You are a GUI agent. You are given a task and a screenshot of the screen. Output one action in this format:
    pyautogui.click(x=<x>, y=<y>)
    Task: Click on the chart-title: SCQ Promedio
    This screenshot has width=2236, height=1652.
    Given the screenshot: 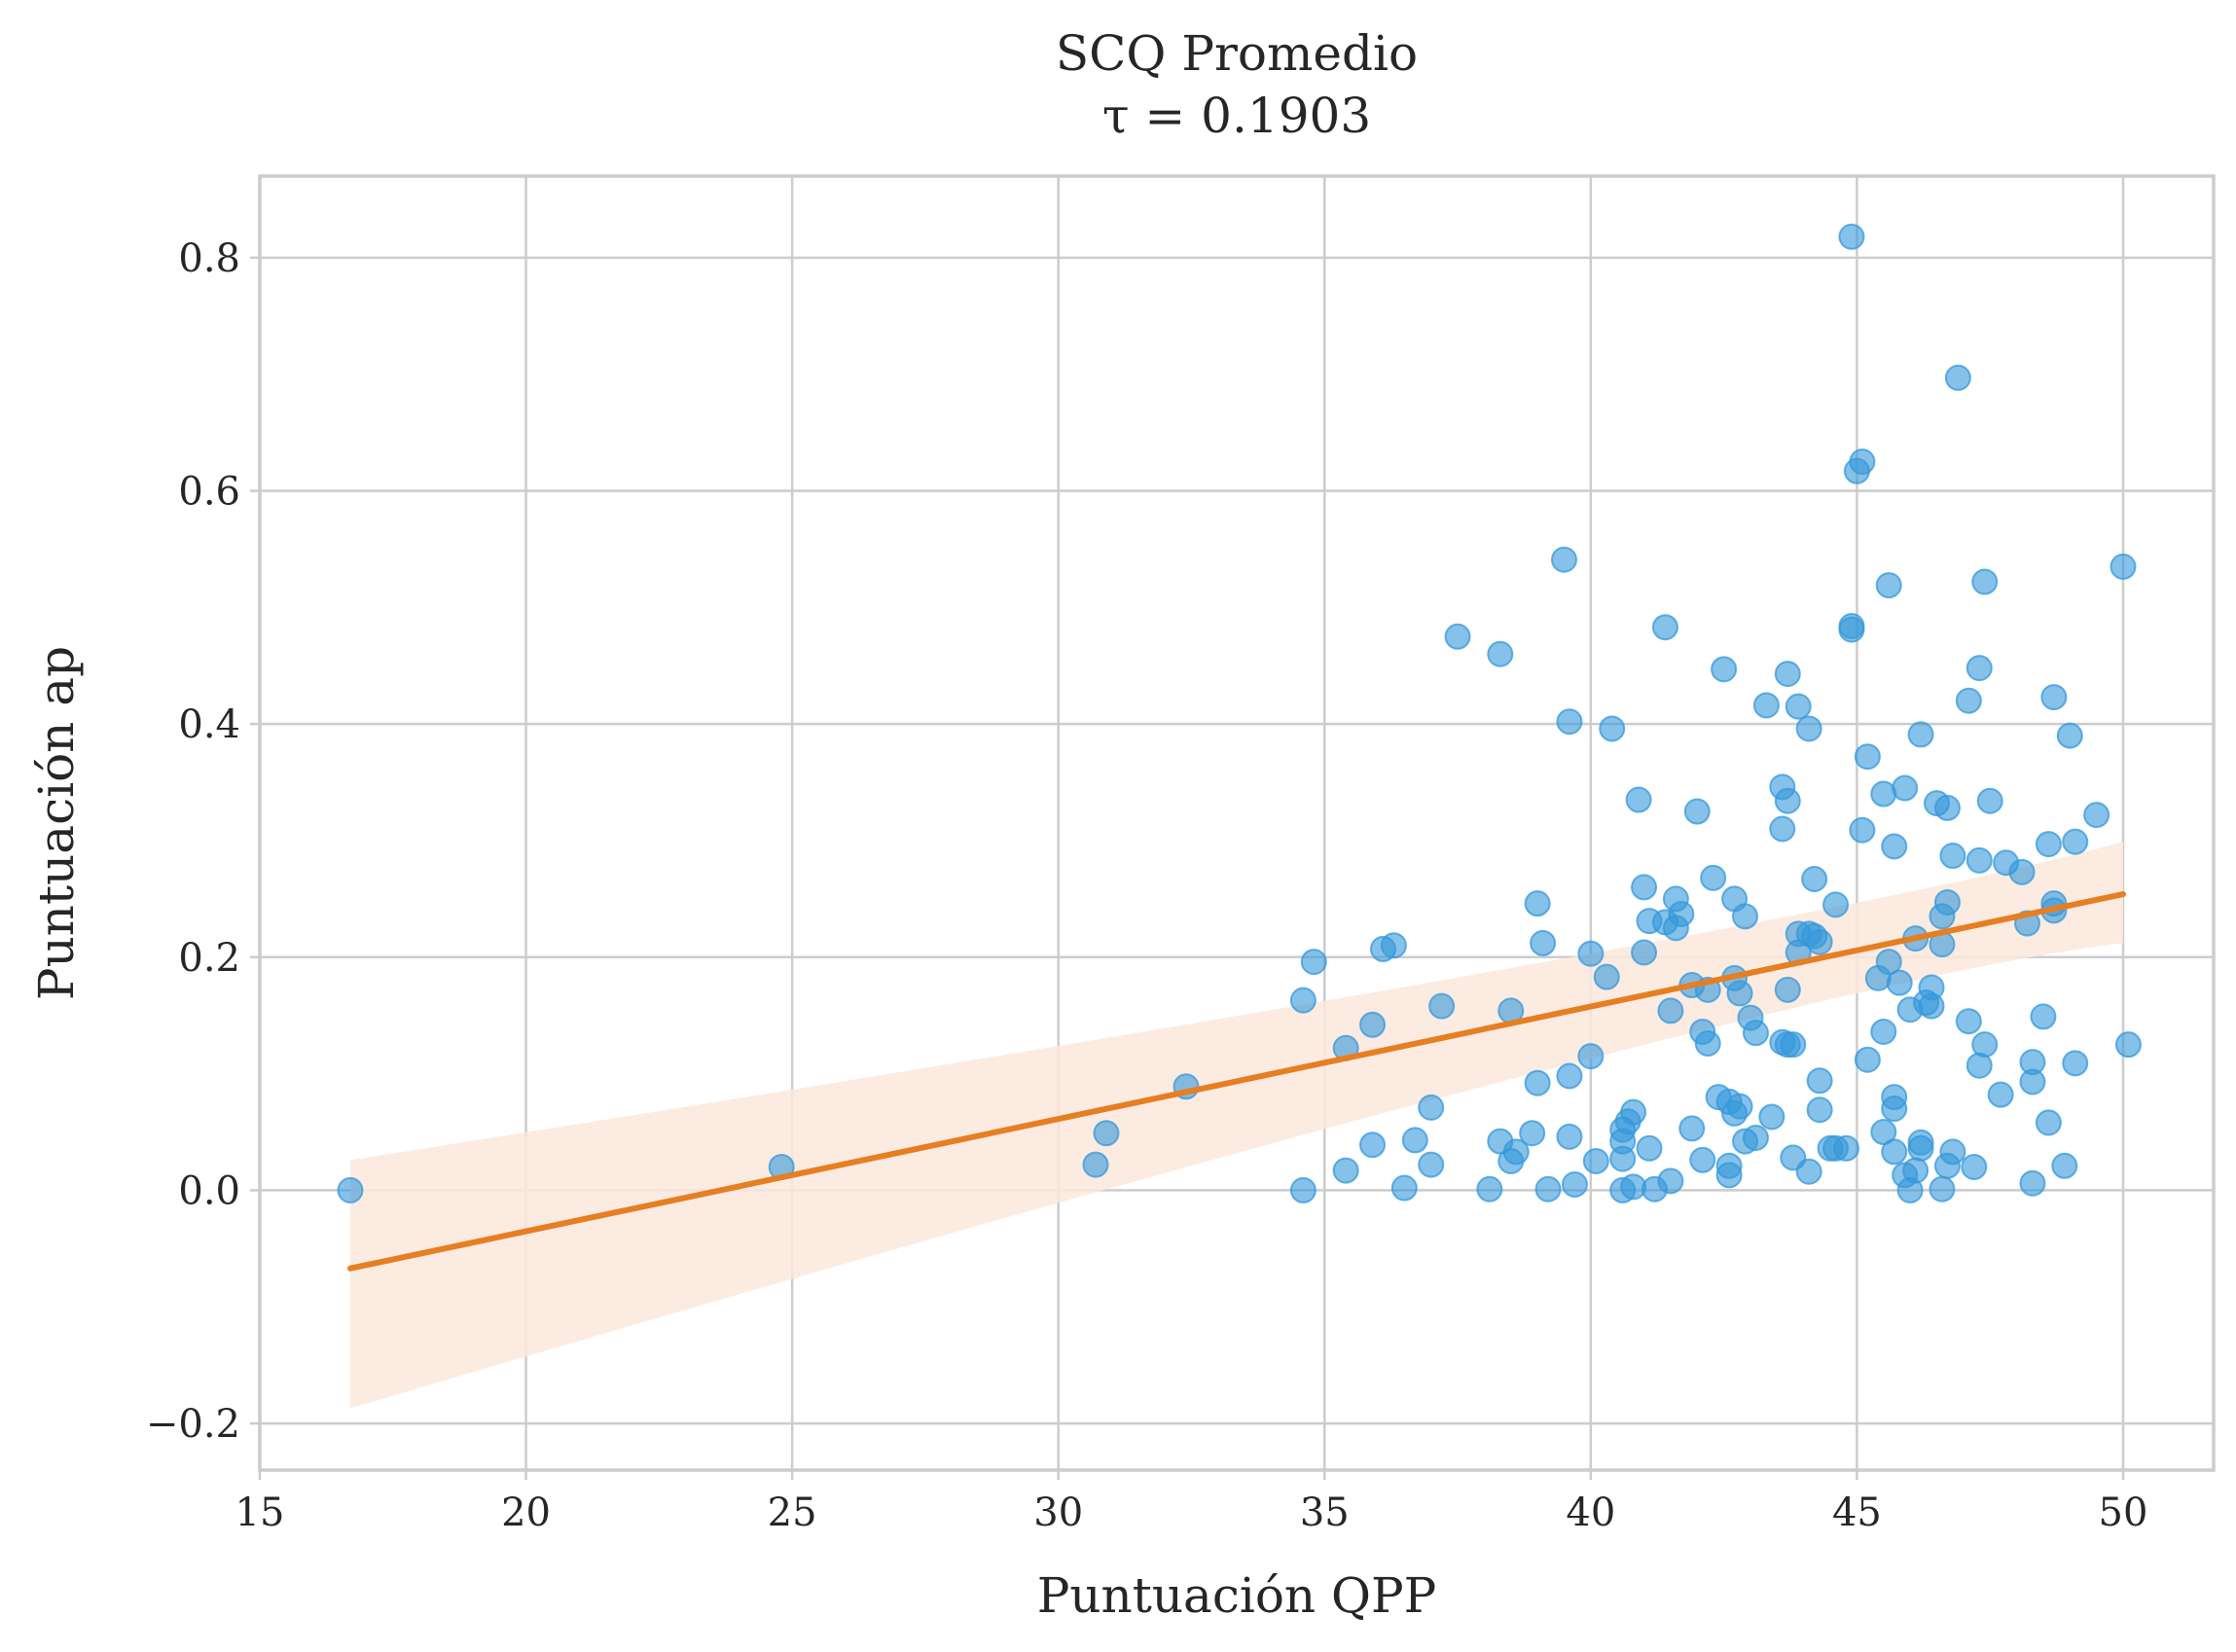 What is the action you would take?
    pyautogui.click(x=1237, y=53)
    